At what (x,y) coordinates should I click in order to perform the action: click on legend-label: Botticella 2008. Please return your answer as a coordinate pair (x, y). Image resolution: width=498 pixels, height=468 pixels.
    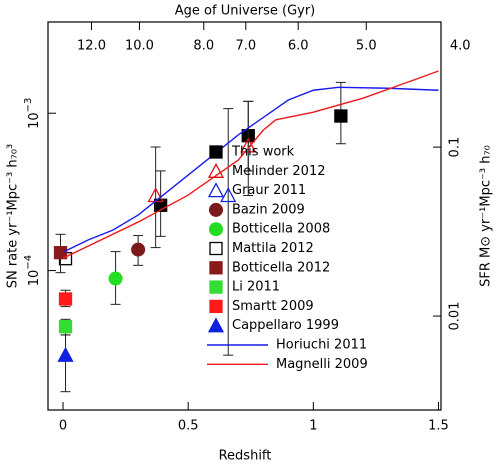
    Looking at the image, I should click on (281, 229).